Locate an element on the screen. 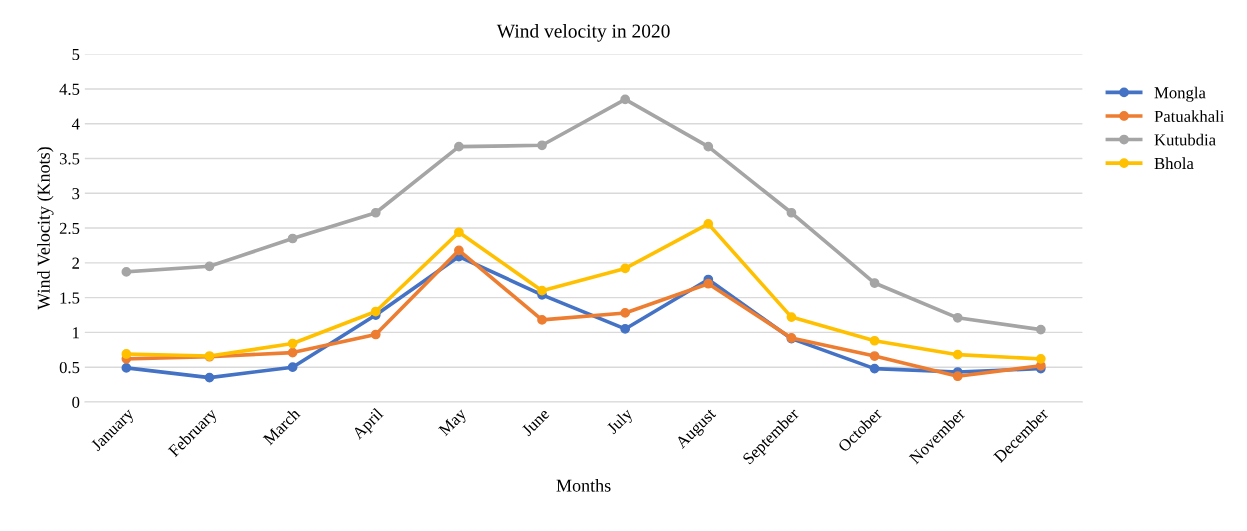 The width and height of the screenshot is (1247, 531). y-tick-label: 0.5 is located at coordinates (69, 367).